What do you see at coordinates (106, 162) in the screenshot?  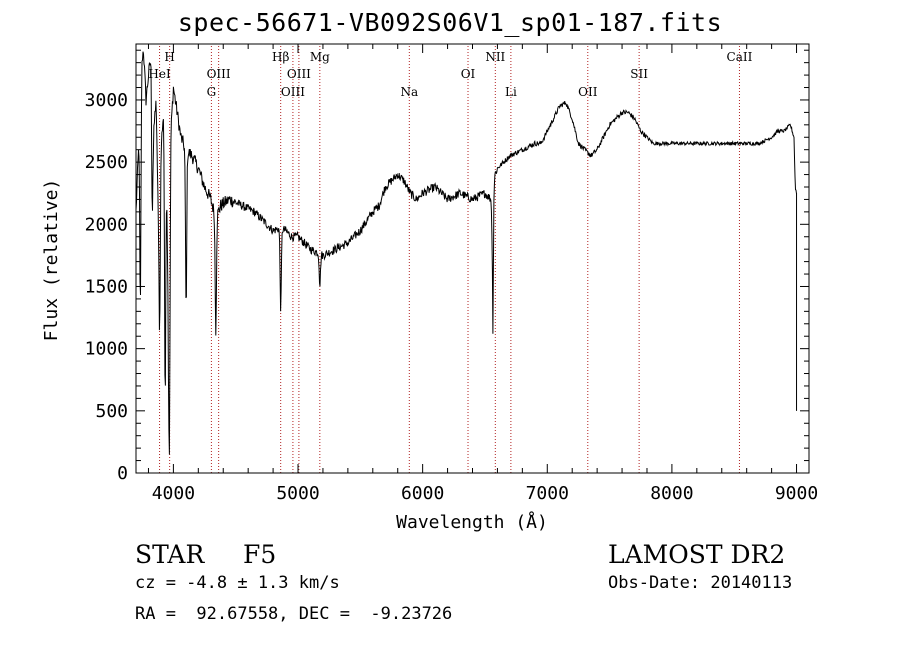 I see `y-tick-label: 2500` at bounding box center [106, 162].